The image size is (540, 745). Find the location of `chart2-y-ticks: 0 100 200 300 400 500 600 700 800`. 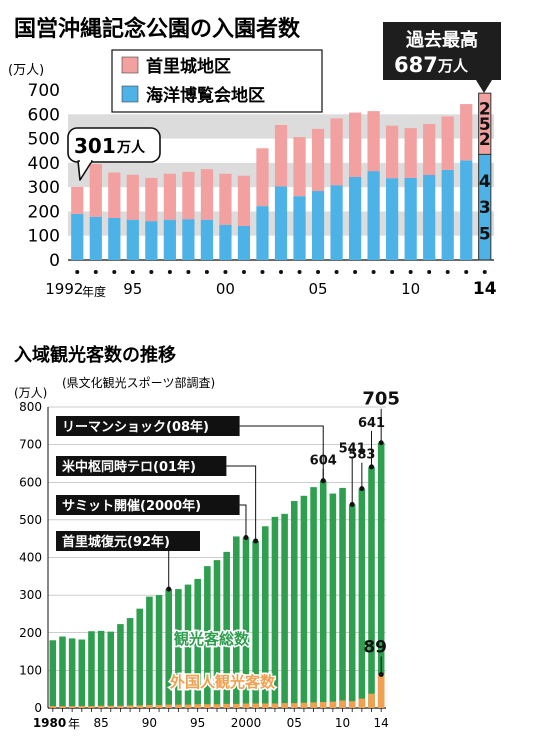

chart2-y-ticks: 0 100 200 300 400 500 600 700 800 is located at coordinates (30, 557).